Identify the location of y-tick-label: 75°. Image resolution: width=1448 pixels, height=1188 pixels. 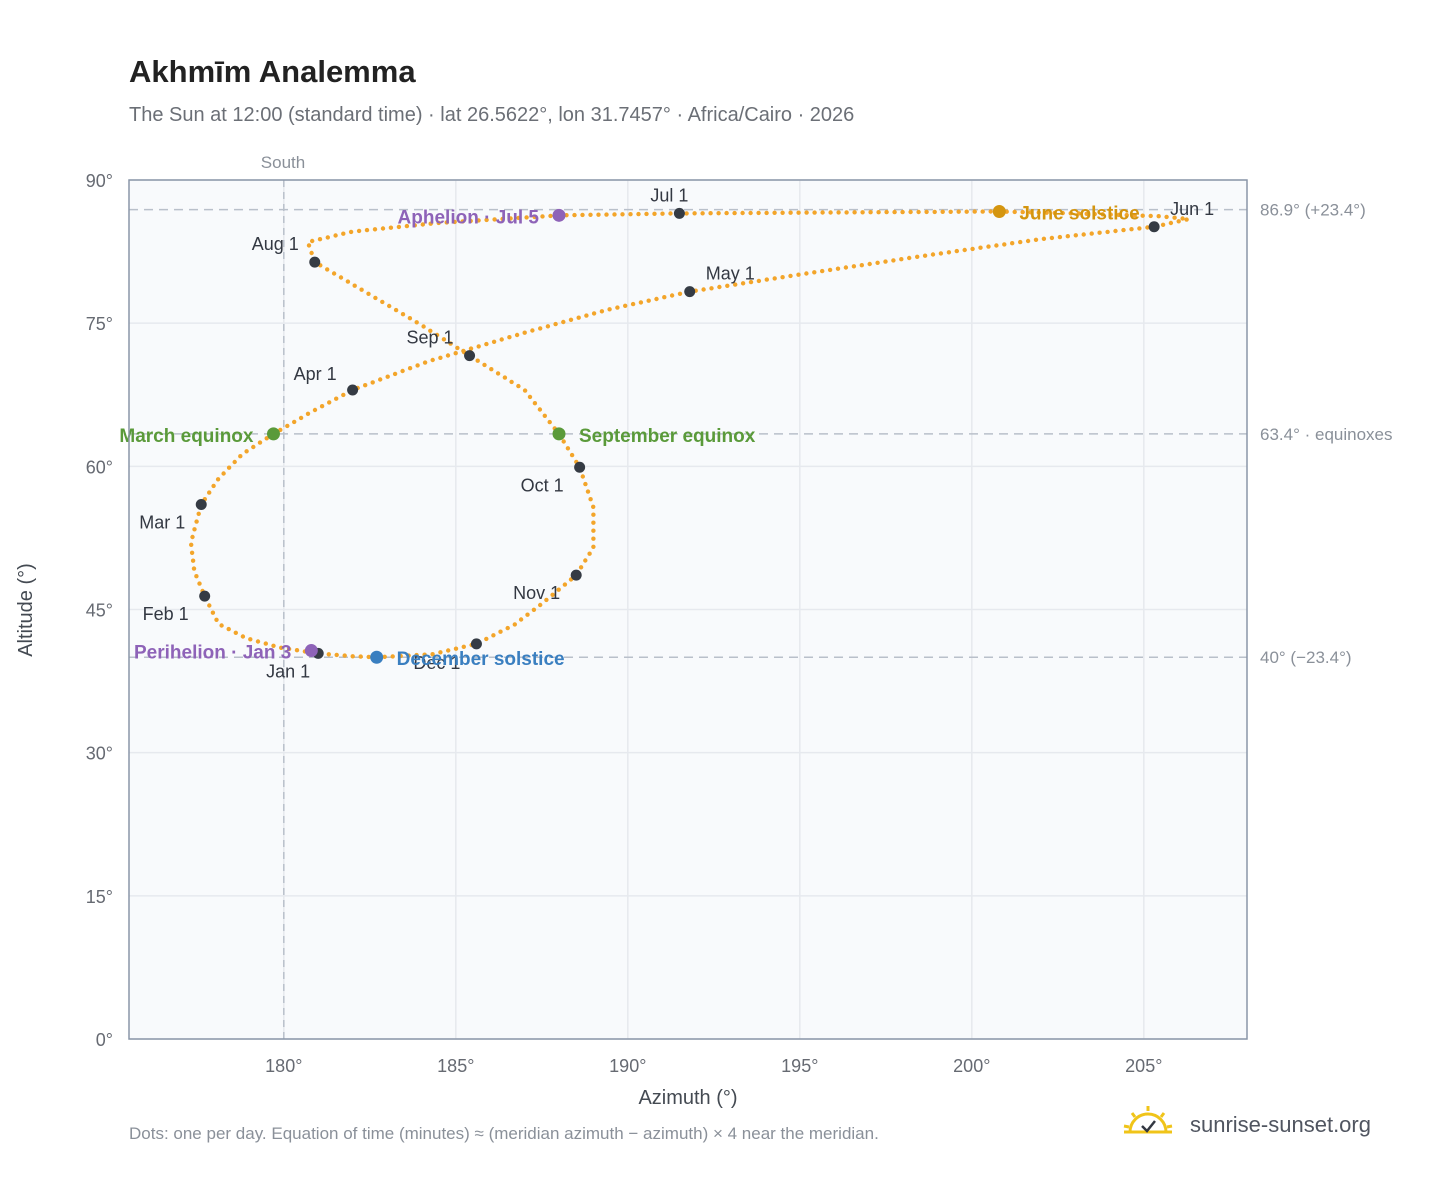
(99, 324).